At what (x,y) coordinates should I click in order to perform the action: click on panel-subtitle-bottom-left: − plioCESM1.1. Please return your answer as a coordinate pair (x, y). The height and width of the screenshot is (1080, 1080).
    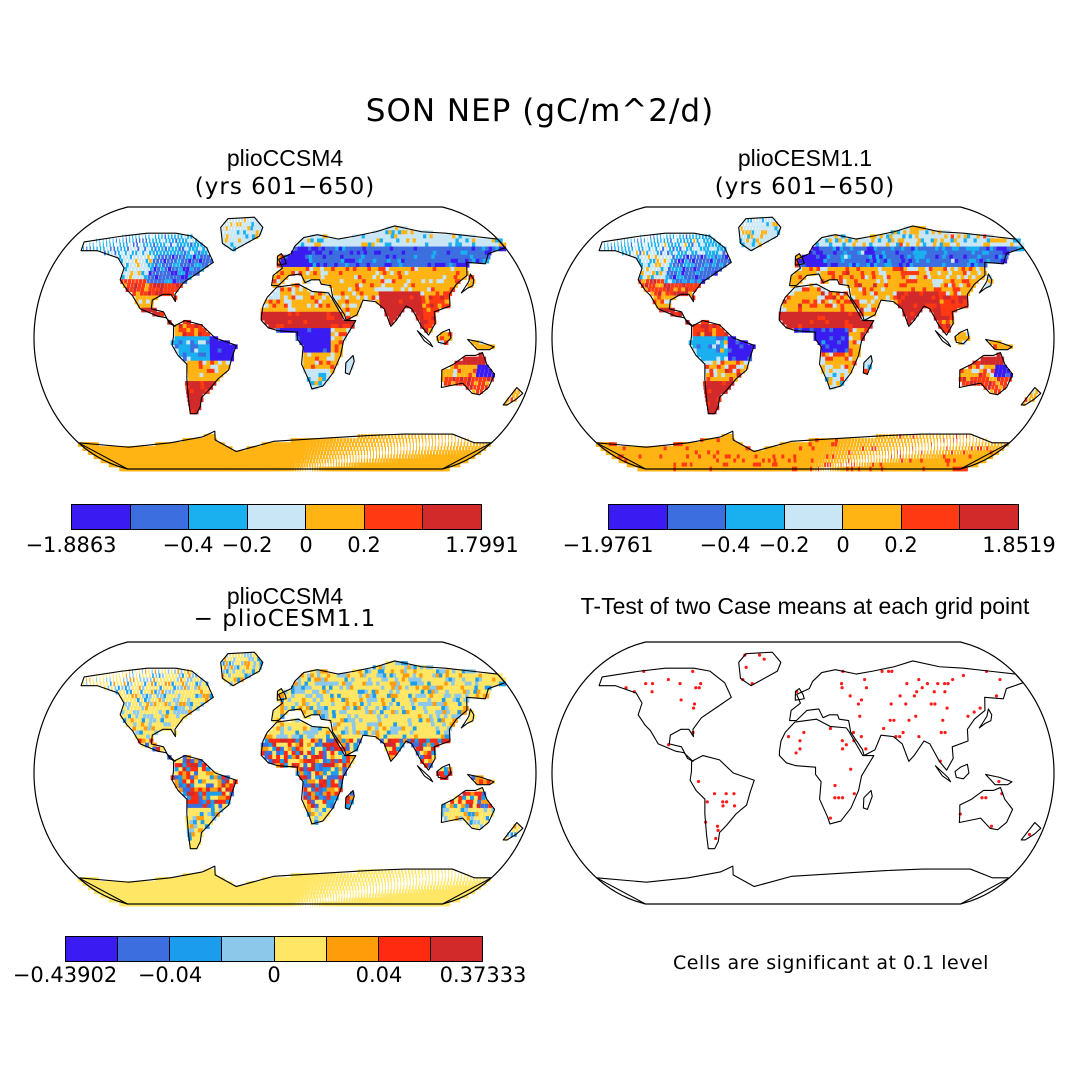
    Looking at the image, I should click on (285, 619).